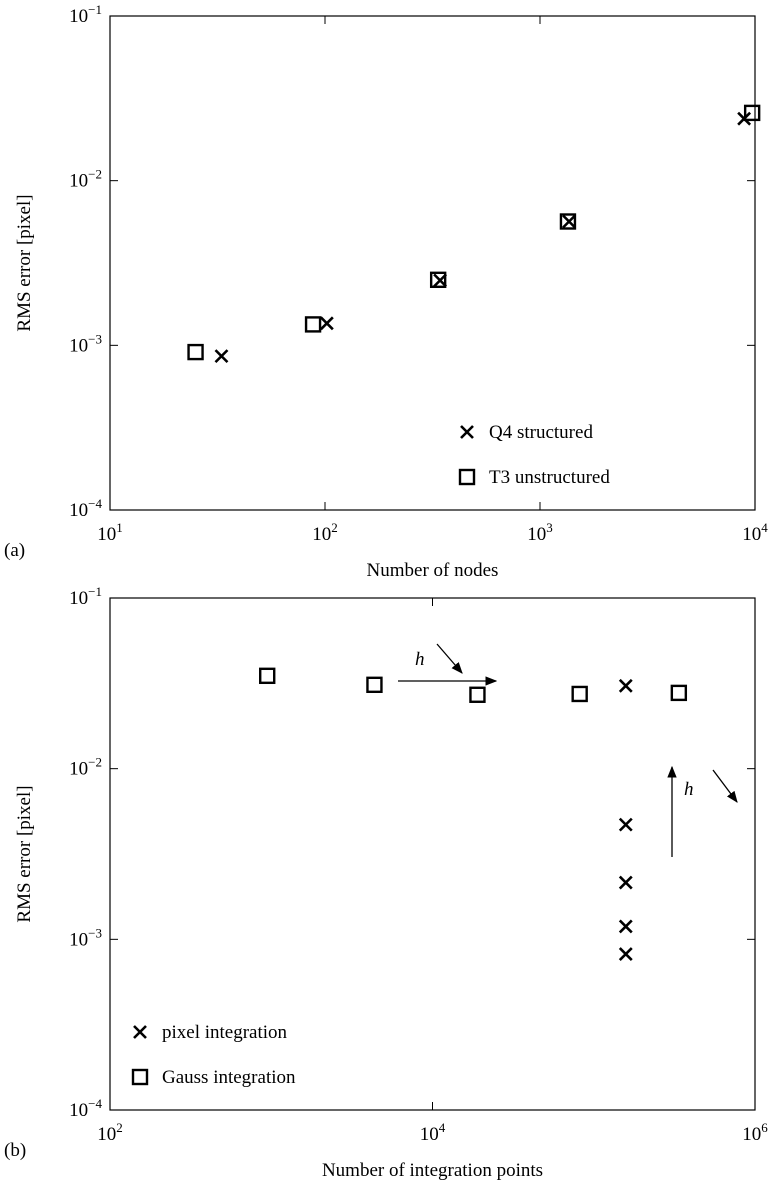 This screenshot has height=1197, width=778. What do you see at coordinates (15, 1150) in the screenshot?
I see `panel-label: (b)` at bounding box center [15, 1150].